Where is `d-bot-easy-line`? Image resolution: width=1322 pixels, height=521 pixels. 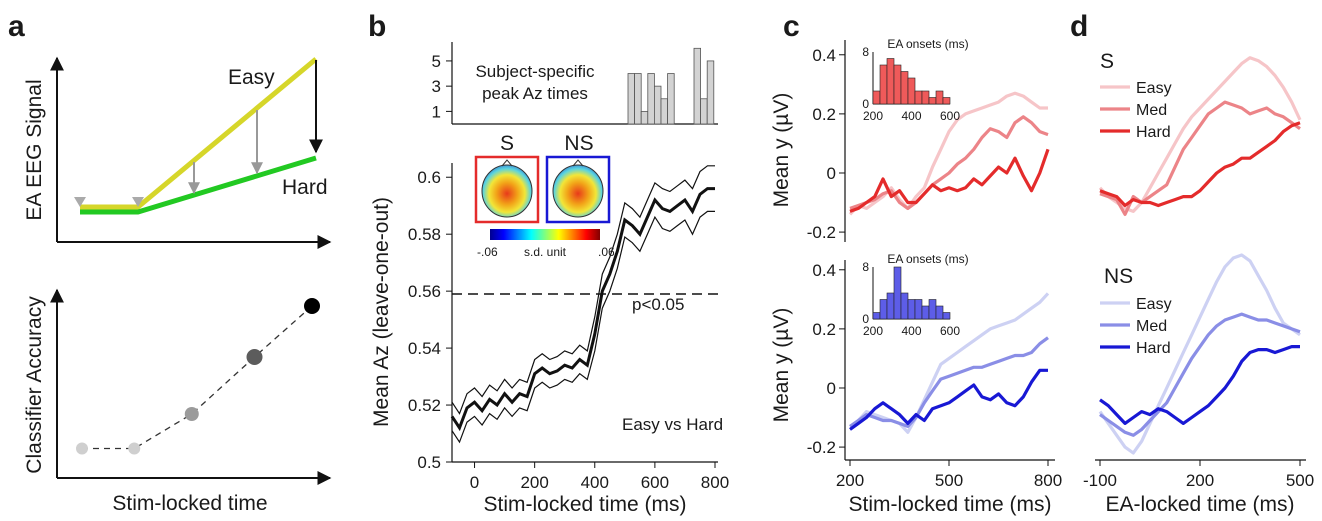
d-bot-easy-line is located at coordinates (1199, 354).